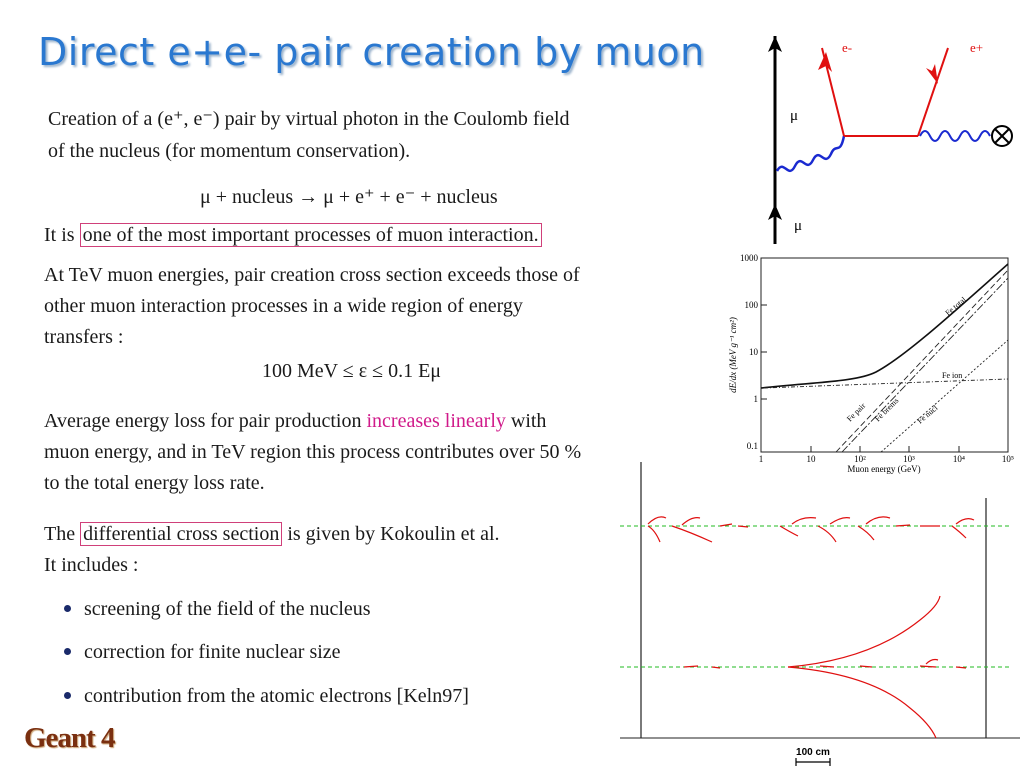 This screenshot has height=768, width=1024. What do you see at coordinates (890, 140) in the screenshot?
I see `feynman-diagram: μ μ e- e+` at bounding box center [890, 140].